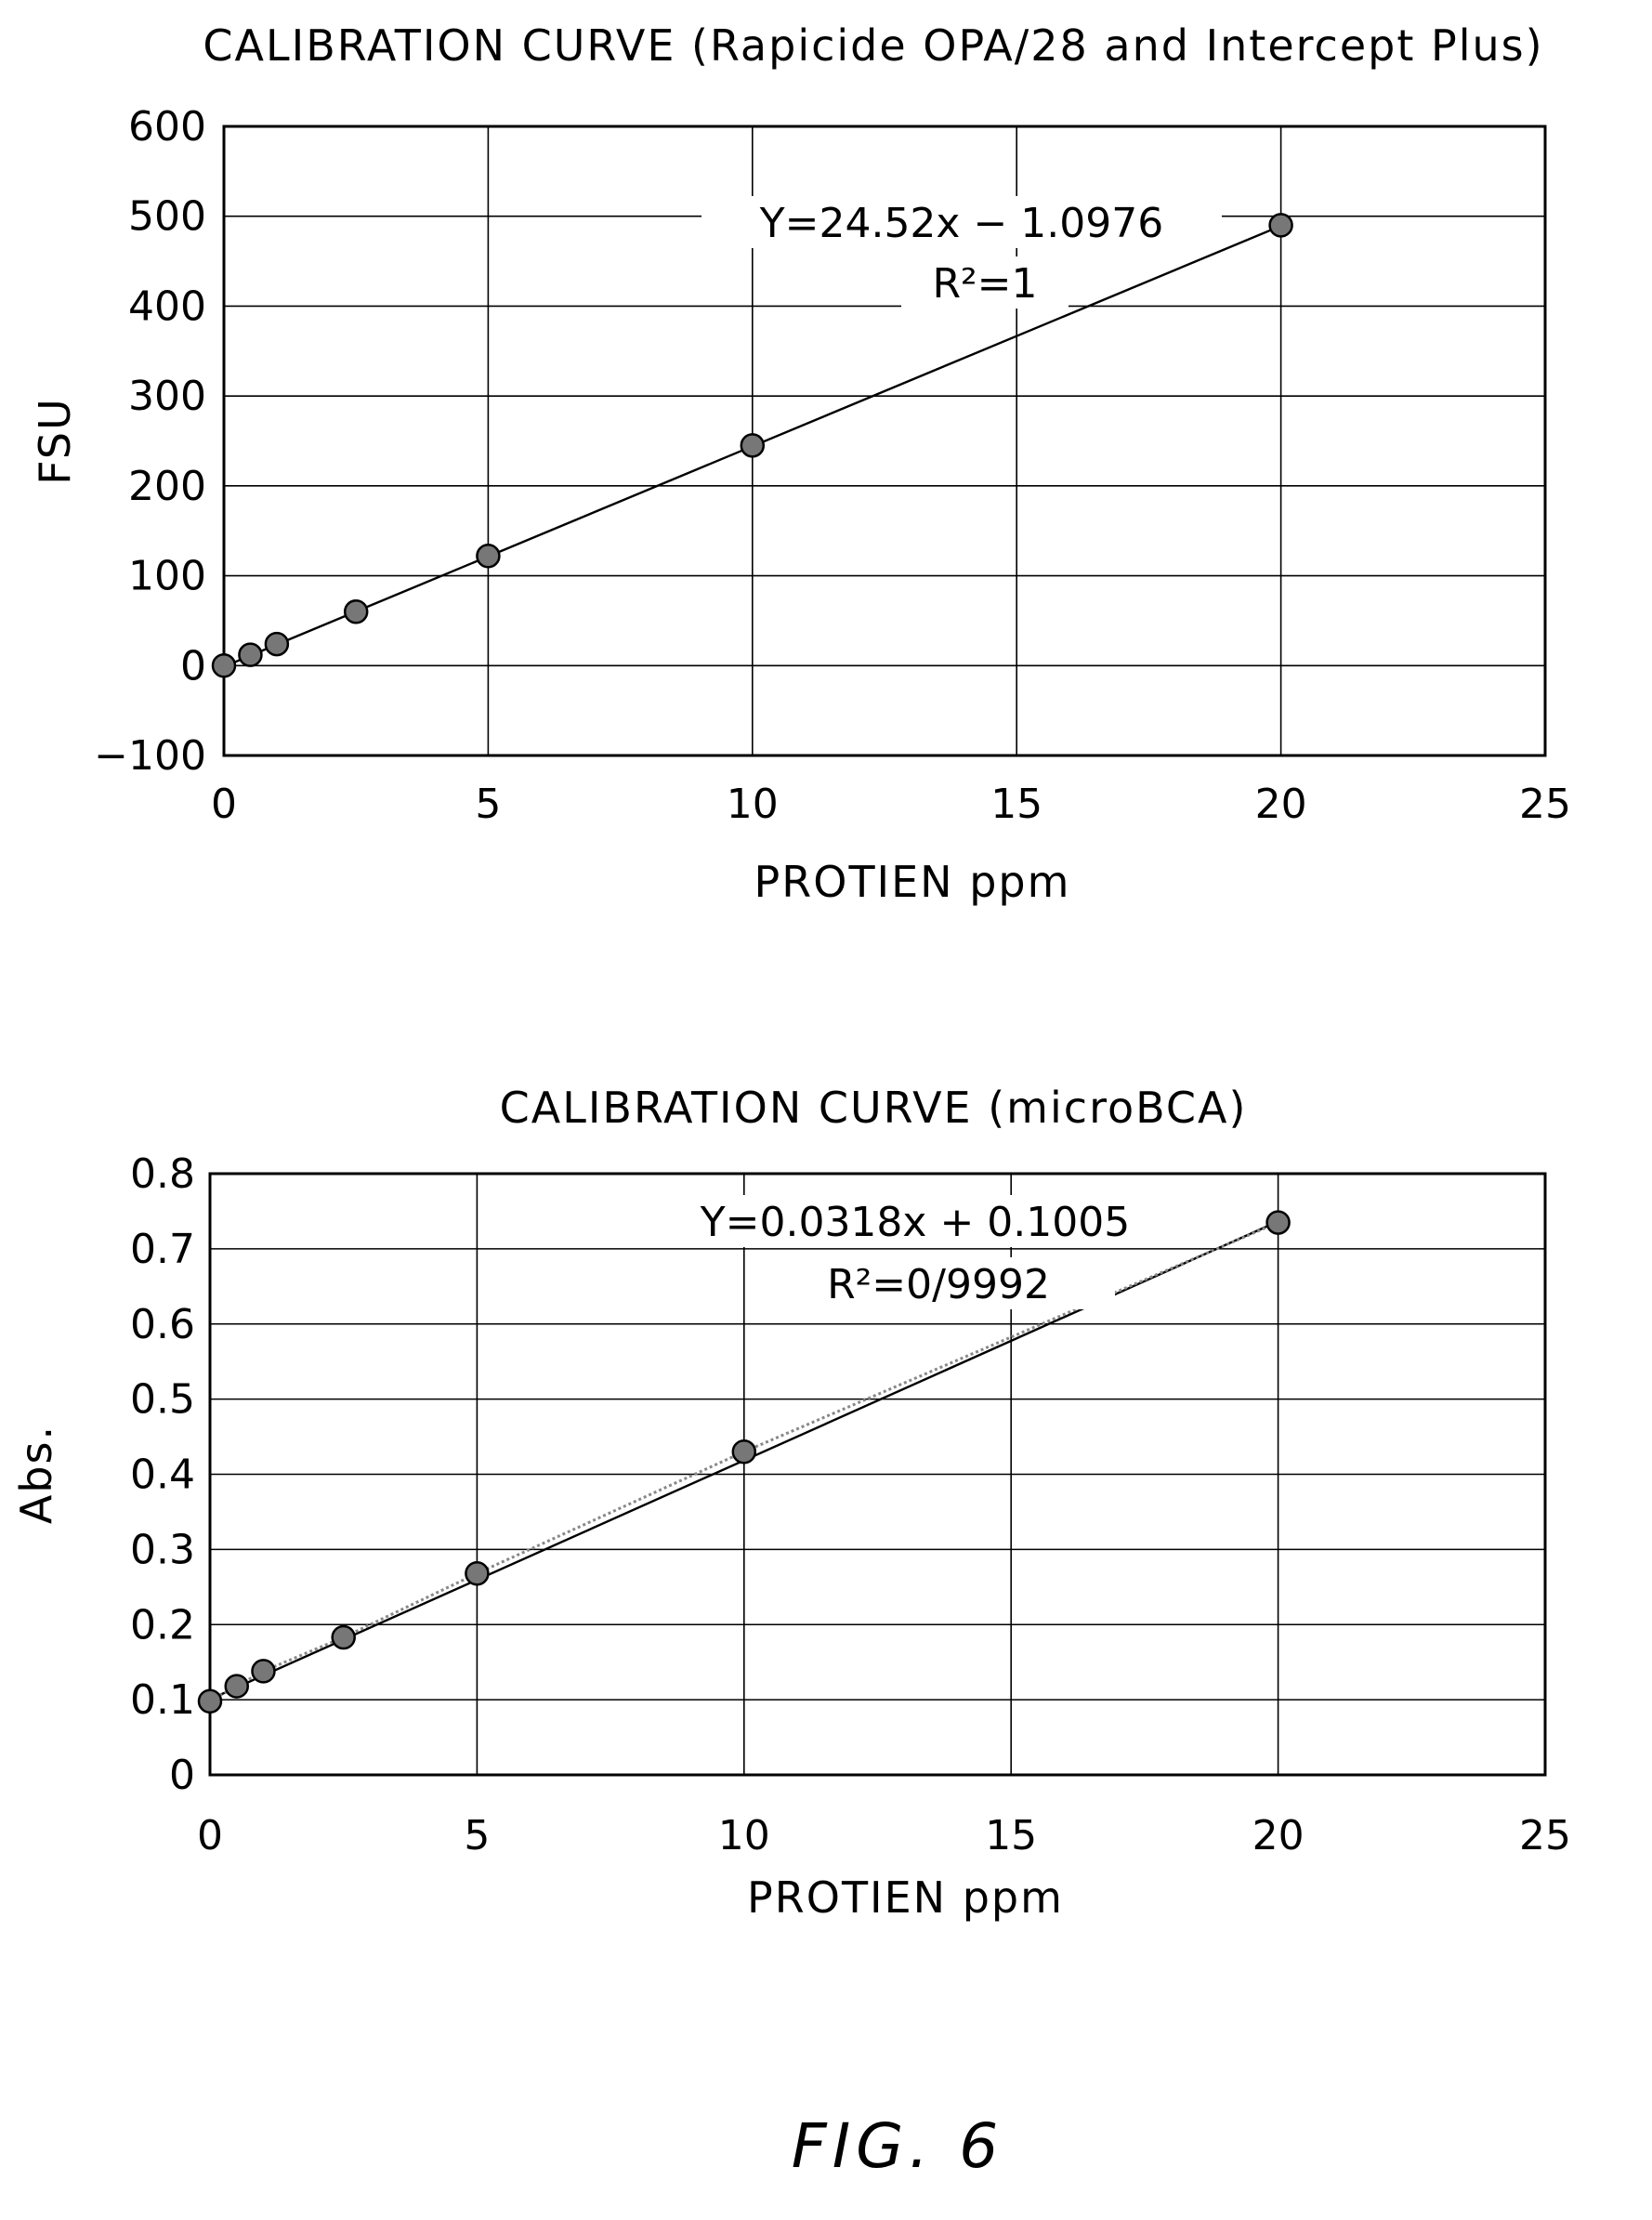 This screenshot has width=1652, height=2220. What do you see at coordinates (167, 306) in the screenshot?
I see `y-tick-label: 400` at bounding box center [167, 306].